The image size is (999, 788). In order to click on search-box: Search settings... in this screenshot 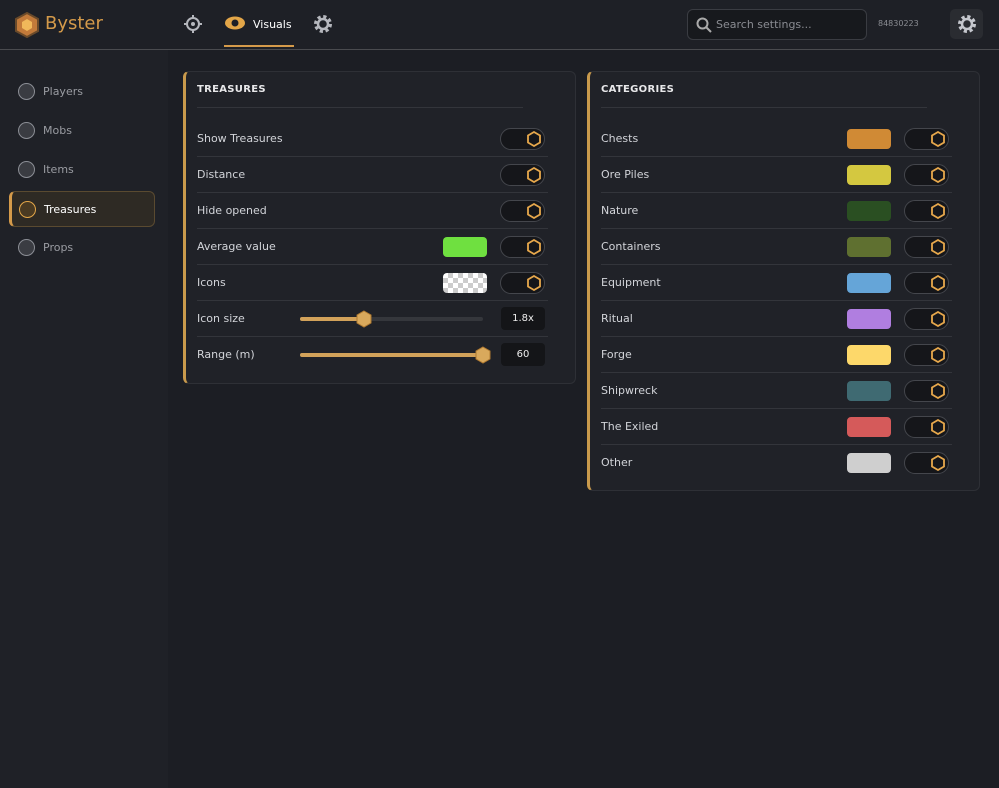, I will do `click(777, 24)`.